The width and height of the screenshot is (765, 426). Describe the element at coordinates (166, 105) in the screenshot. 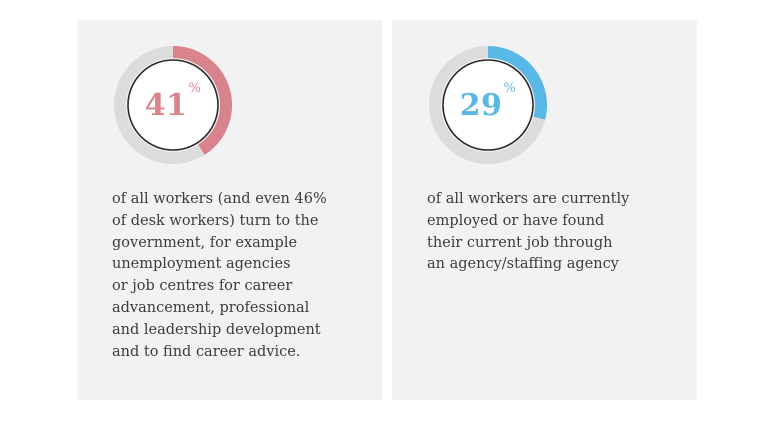

I see `stat-number-text: 41` at that location.